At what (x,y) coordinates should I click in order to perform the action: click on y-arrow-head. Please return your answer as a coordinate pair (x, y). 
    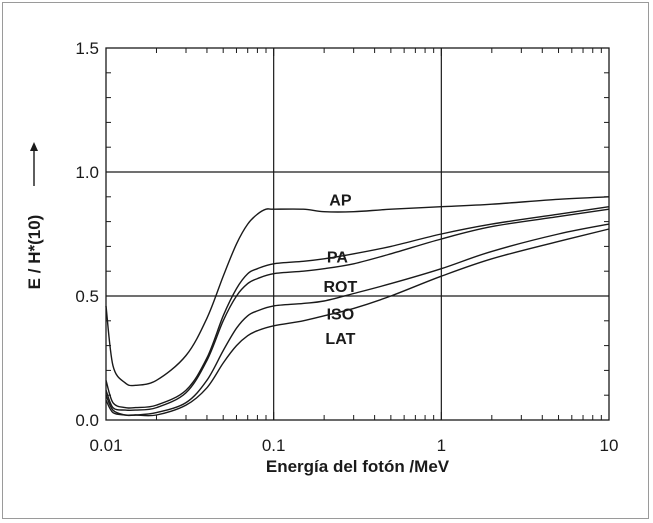
    Looking at the image, I should click on (34, 146).